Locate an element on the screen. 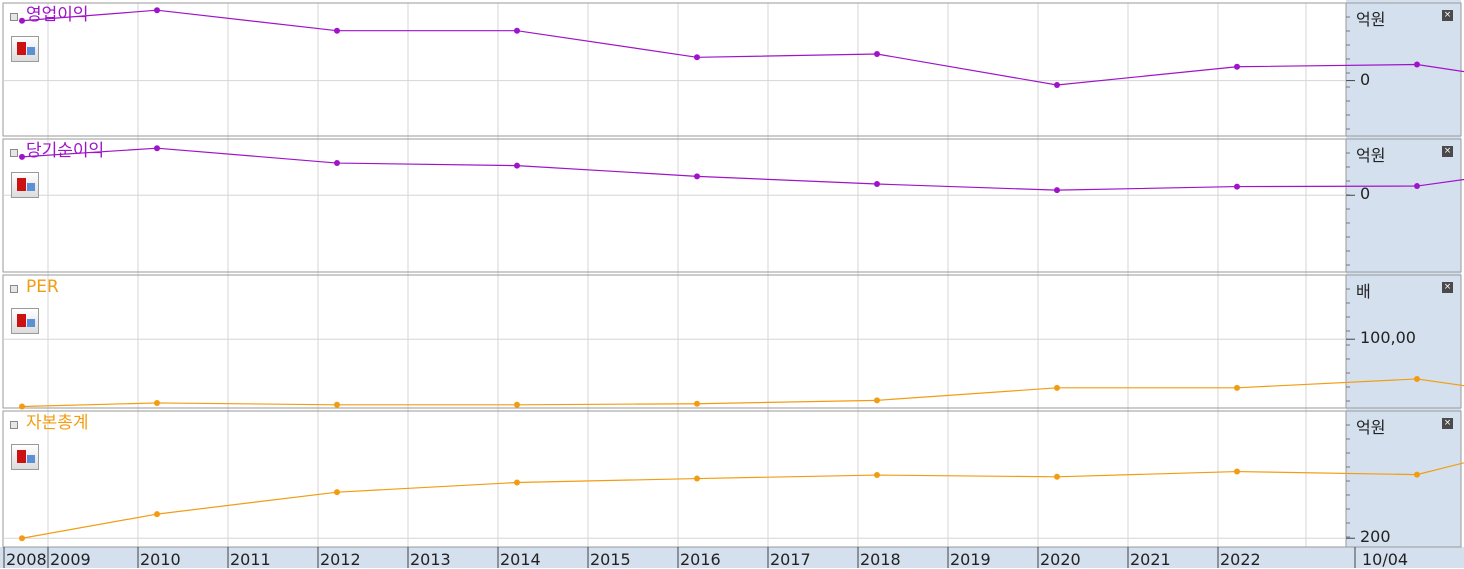 This screenshot has height=569, width=1464. panel-title: PER is located at coordinates (42, 287).